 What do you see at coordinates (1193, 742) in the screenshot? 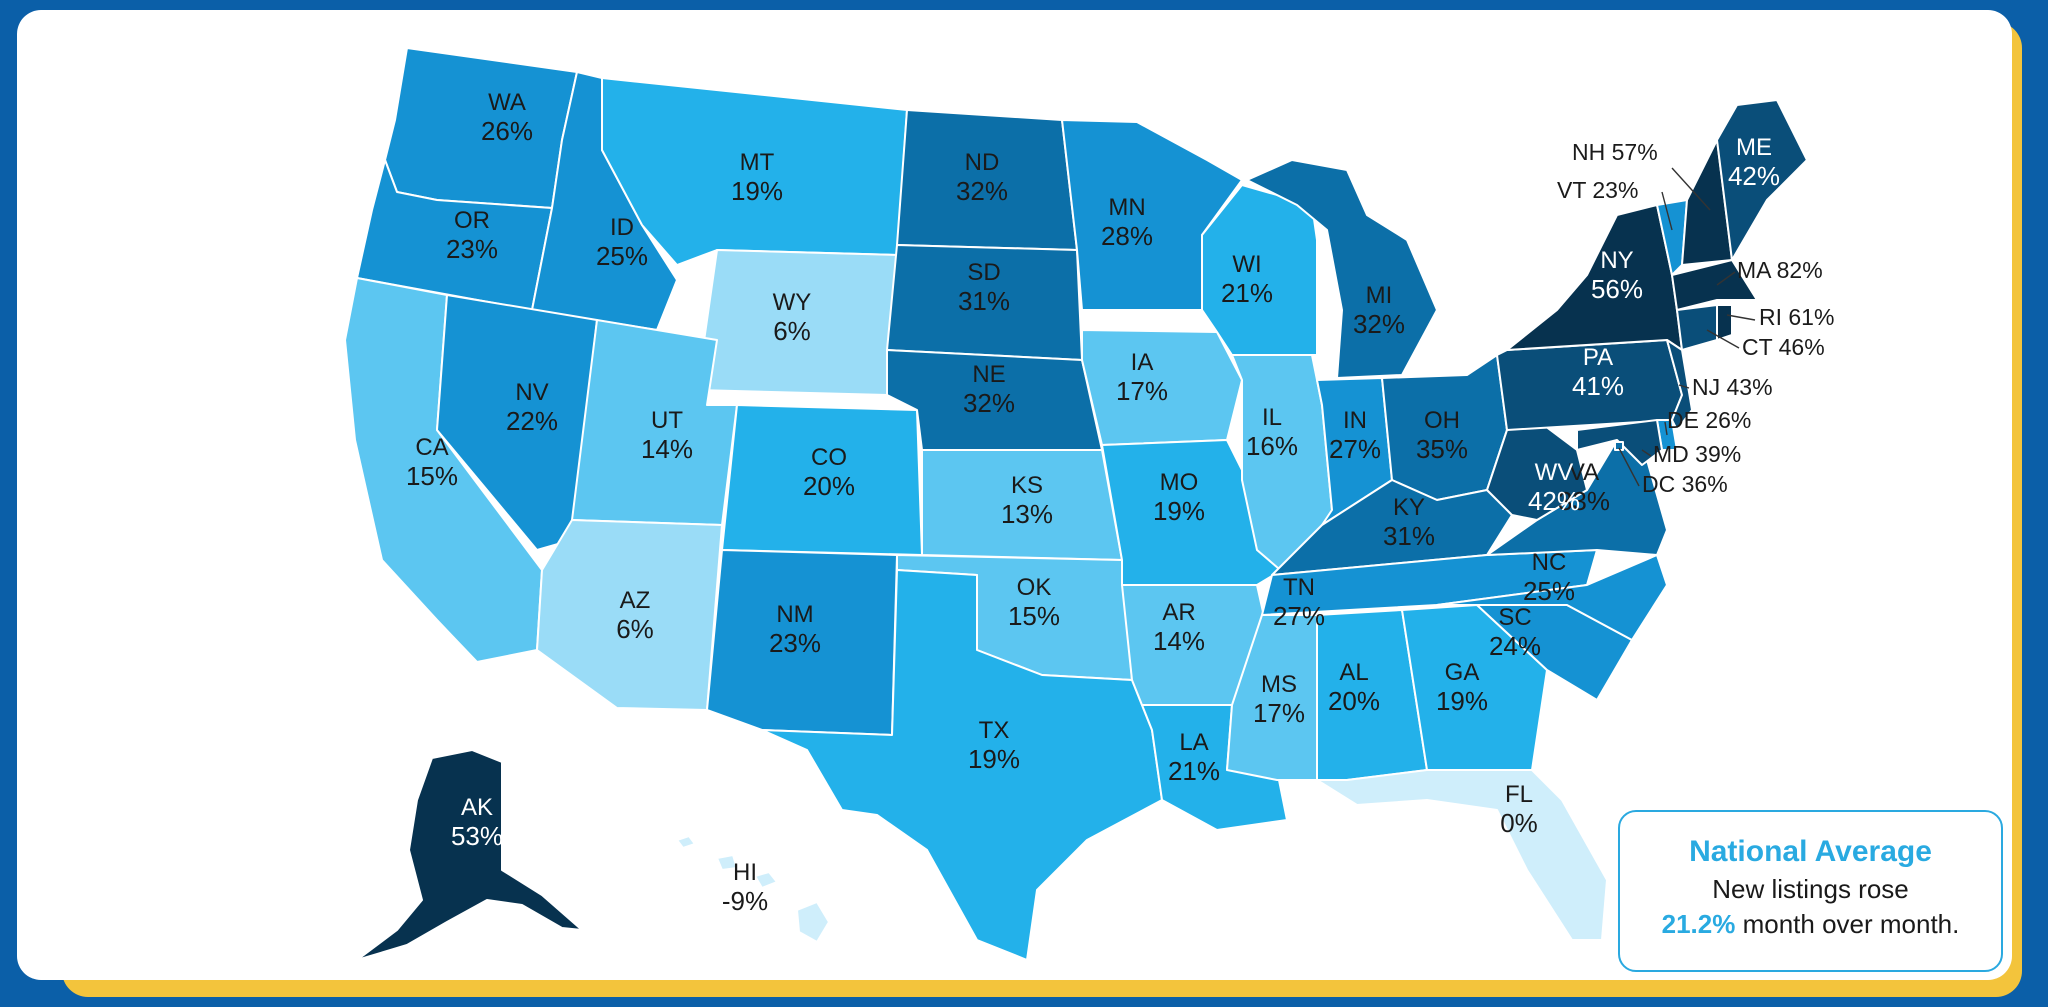
I see `state-label-la: LA` at bounding box center [1193, 742].